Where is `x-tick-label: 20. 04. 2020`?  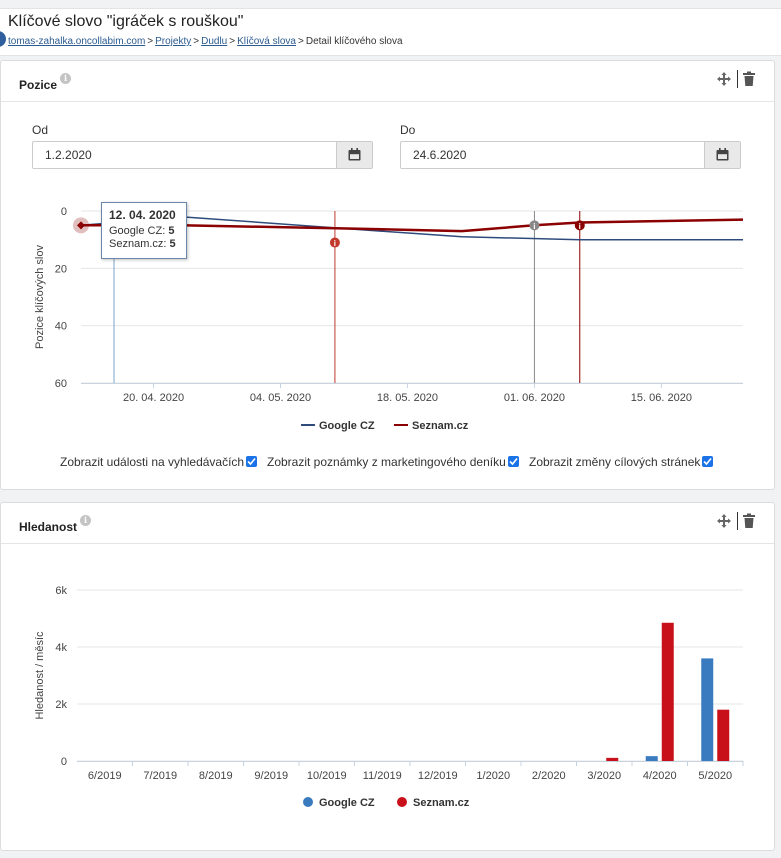 x-tick-label: 20. 04. 2020 is located at coordinates (153, 398).